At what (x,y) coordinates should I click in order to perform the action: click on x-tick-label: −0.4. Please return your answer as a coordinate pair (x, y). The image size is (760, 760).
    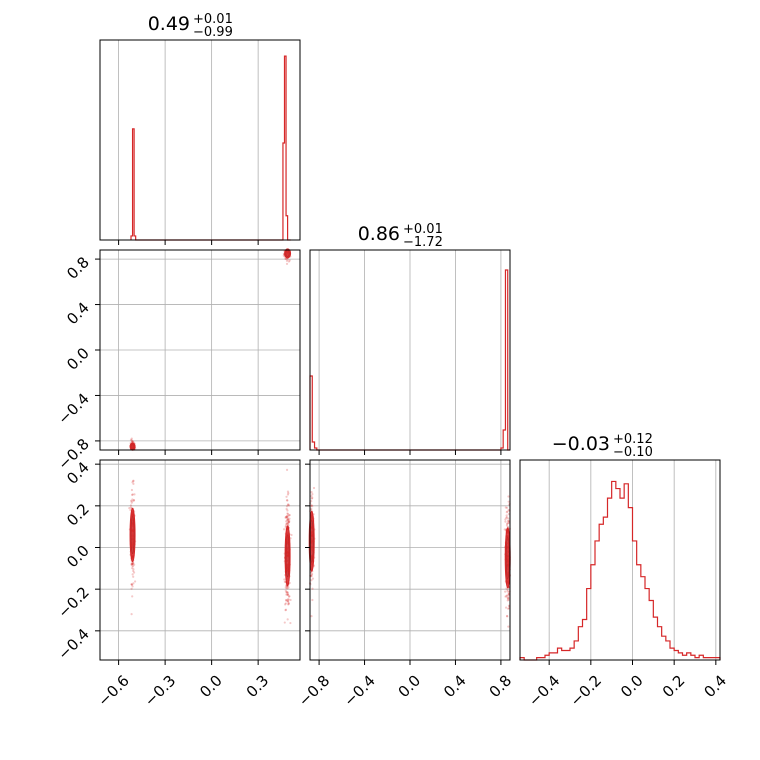
    Looking at the image, I should click on (544, 691).